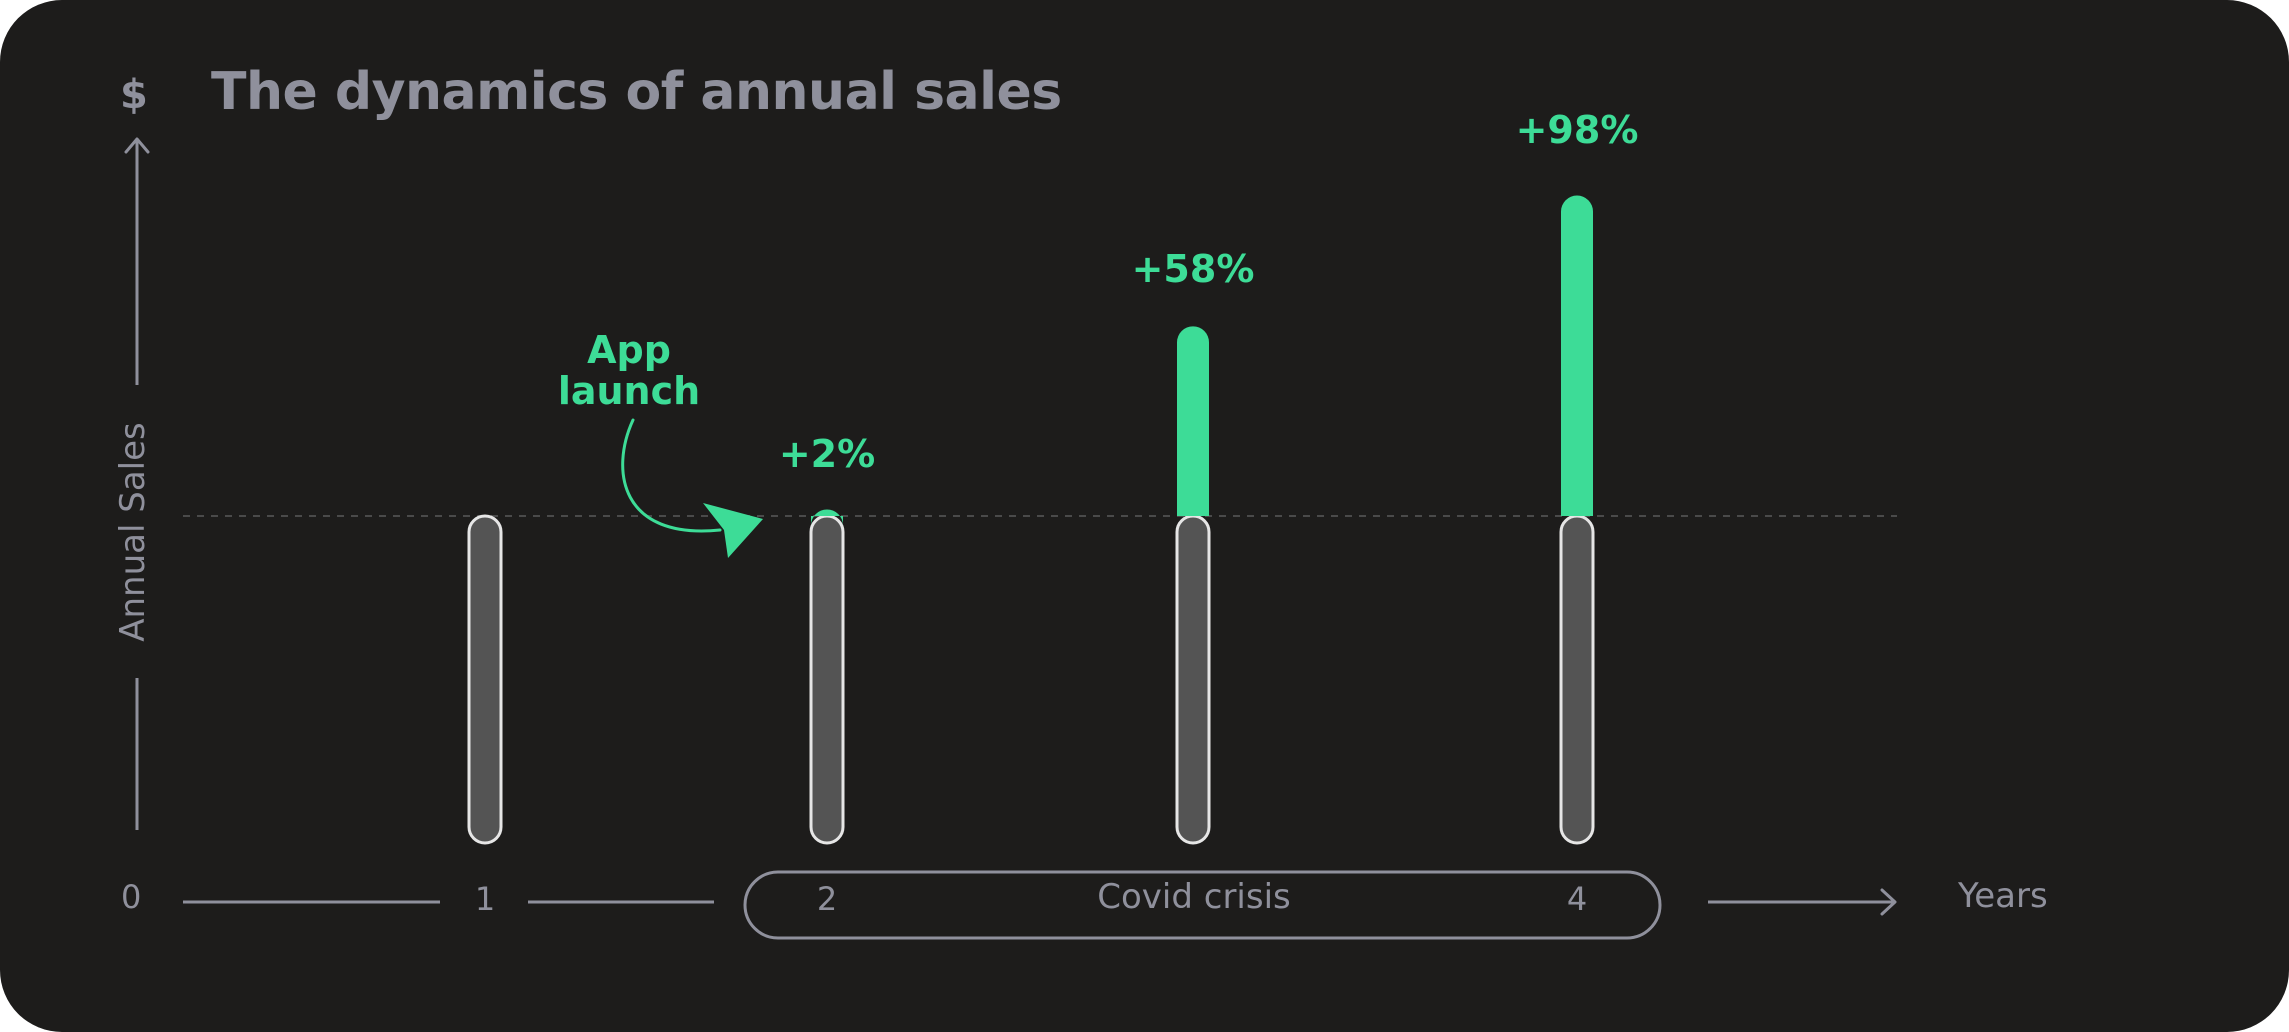 Image resolution: width=2289 pixels, height=1032 pixels. I want to click on x-tick-label-year-2: 2, so click(827, 899).